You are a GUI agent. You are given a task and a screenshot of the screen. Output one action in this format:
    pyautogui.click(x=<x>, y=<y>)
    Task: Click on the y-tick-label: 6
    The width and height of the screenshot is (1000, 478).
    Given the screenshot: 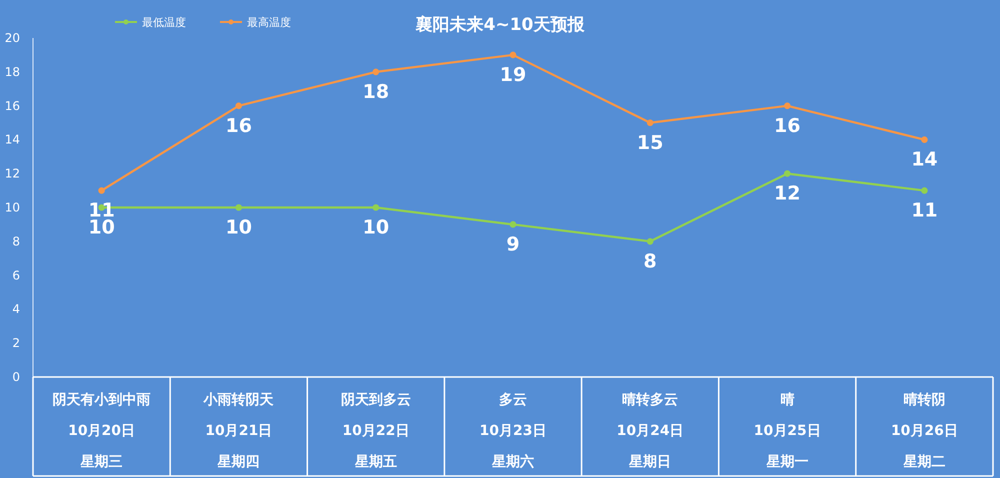 What is the action you would take?
    pyautogui.click(x=16, y=275)
    